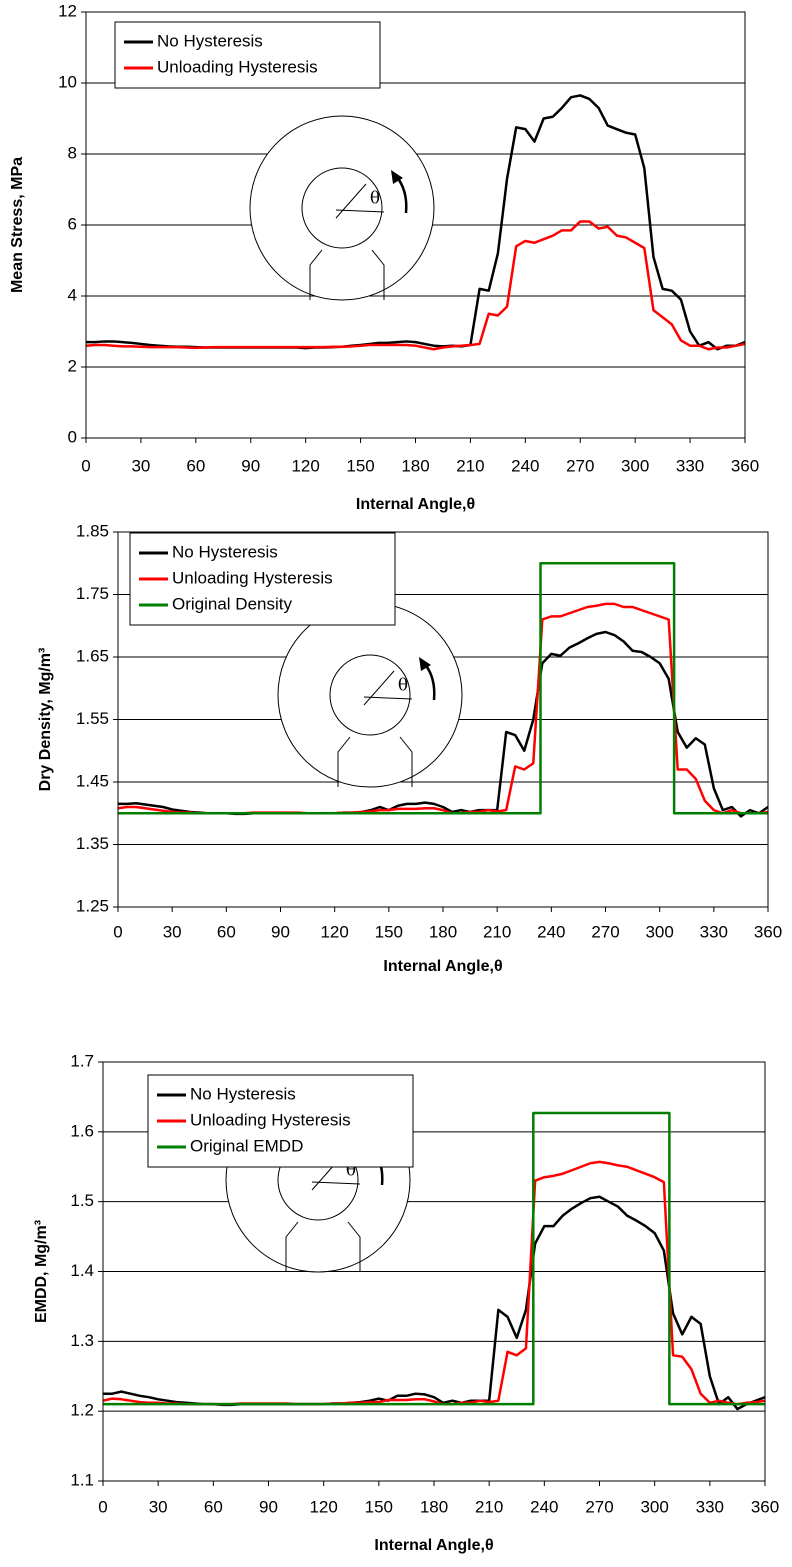 The width and height of the screenshot is (792, 1567). Describe the element at coordinates (92, 905) in the screenshot. I see `y-tick-label: 1.25` at that location.